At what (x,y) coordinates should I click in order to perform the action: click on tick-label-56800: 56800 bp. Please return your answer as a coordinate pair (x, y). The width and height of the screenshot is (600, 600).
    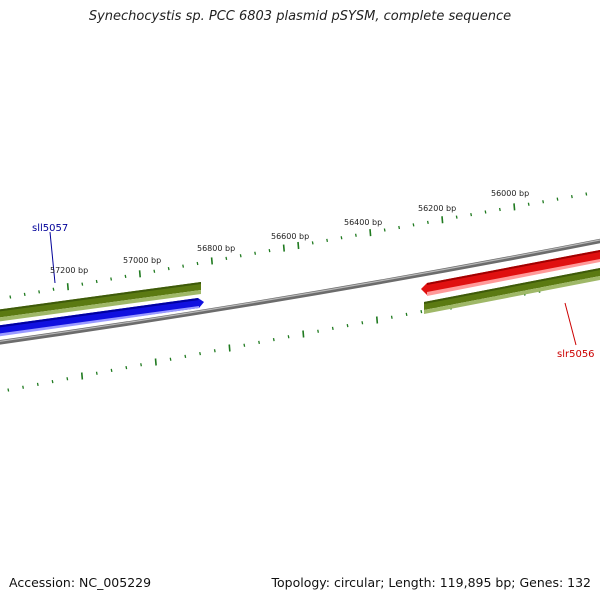
    Looking at the image, I should click on (216, 248).